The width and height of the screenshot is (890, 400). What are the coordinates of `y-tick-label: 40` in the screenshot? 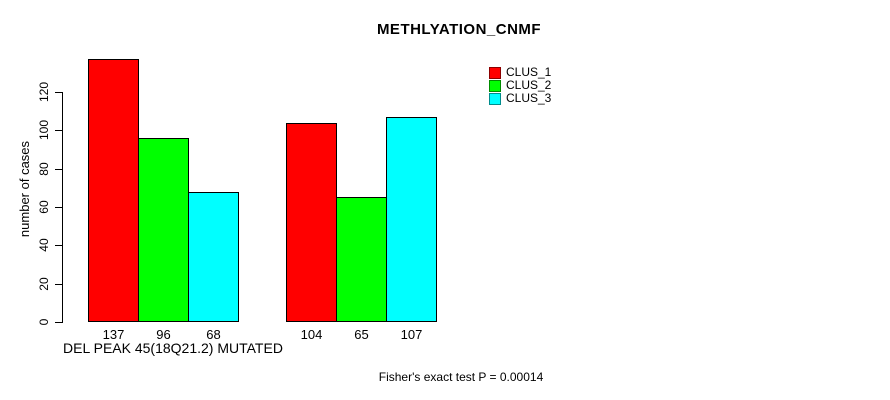 It's located at (44, 245).